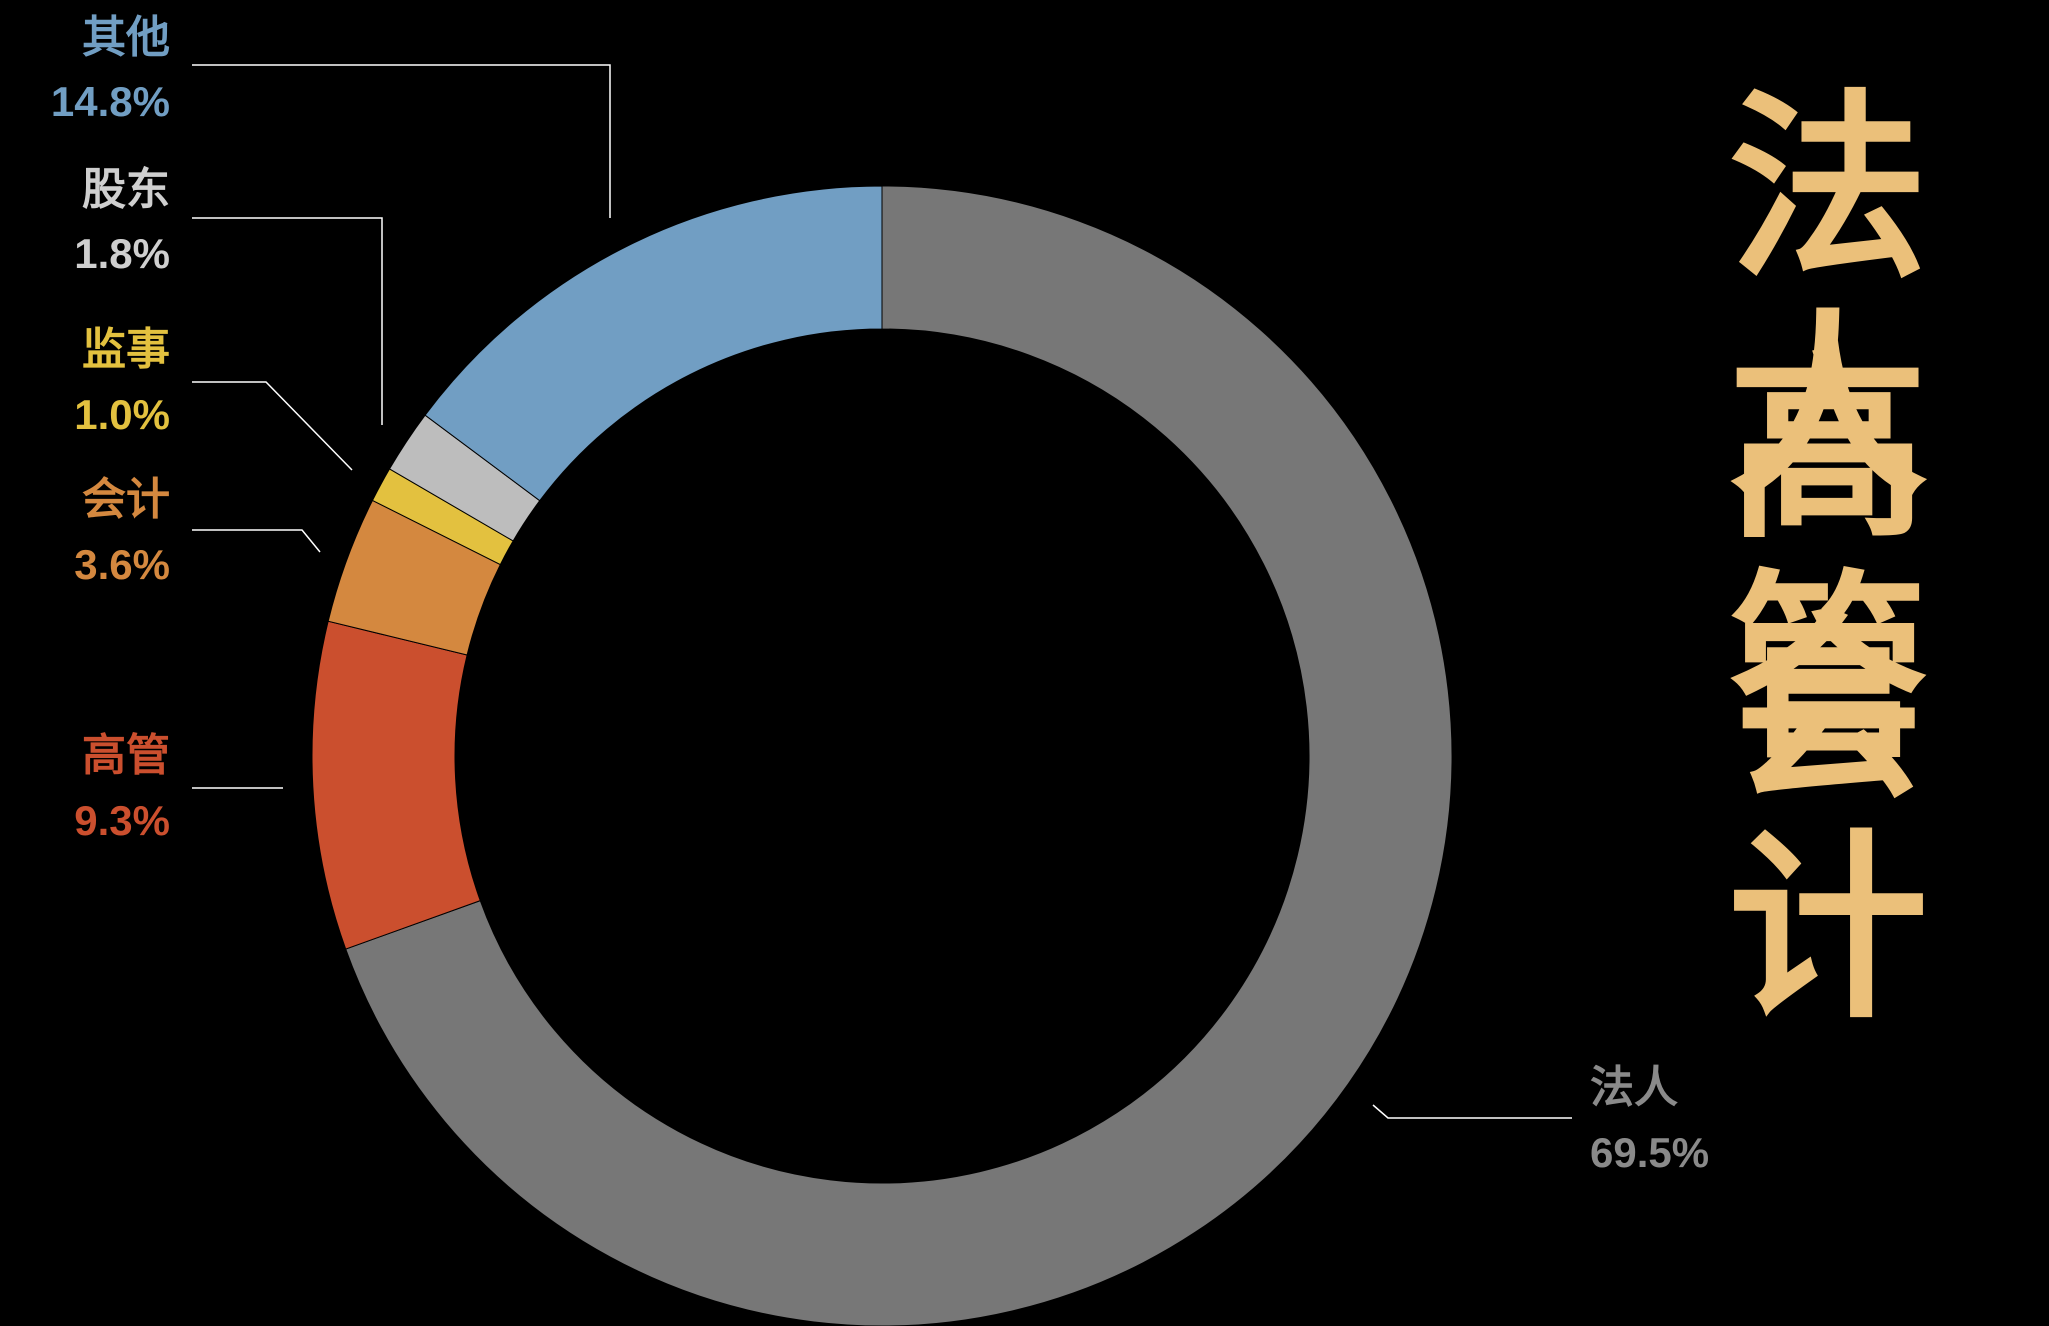 This screenshot has height=1326, width=2049. Describe the element at coordinates (256, 541) in the screenshot. I see `leader-line-kuaiji` at that location.